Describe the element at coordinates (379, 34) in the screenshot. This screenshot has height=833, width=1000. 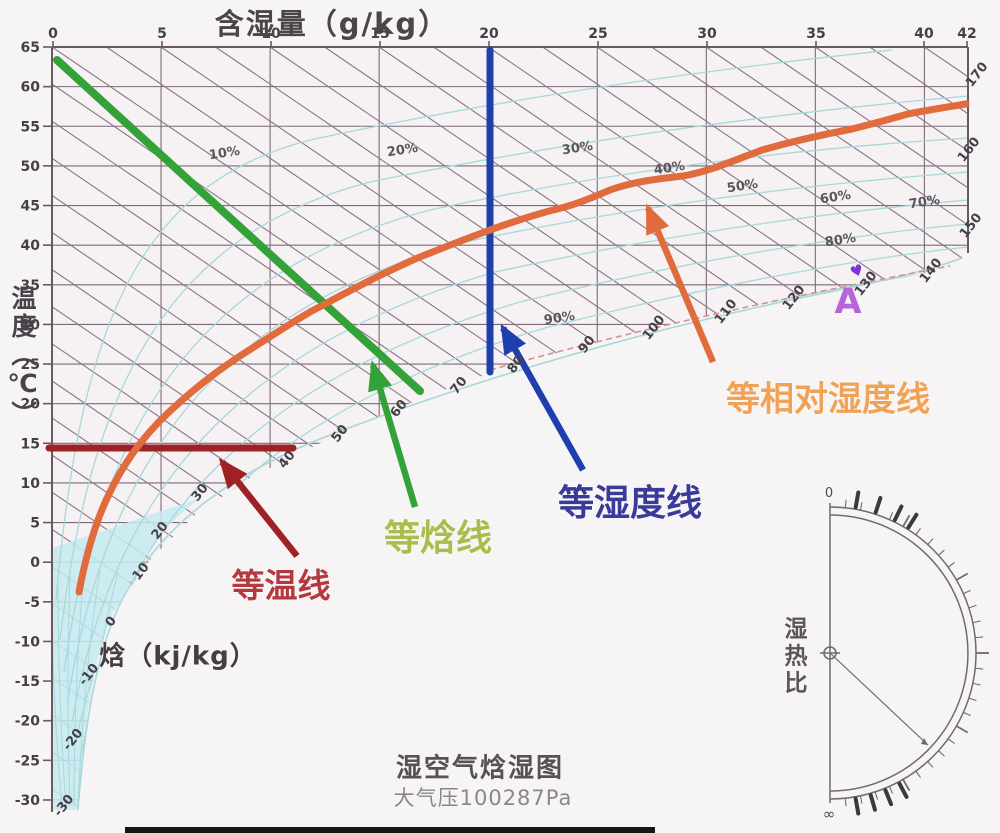
I see `top-axis-tick: 15` at that location.